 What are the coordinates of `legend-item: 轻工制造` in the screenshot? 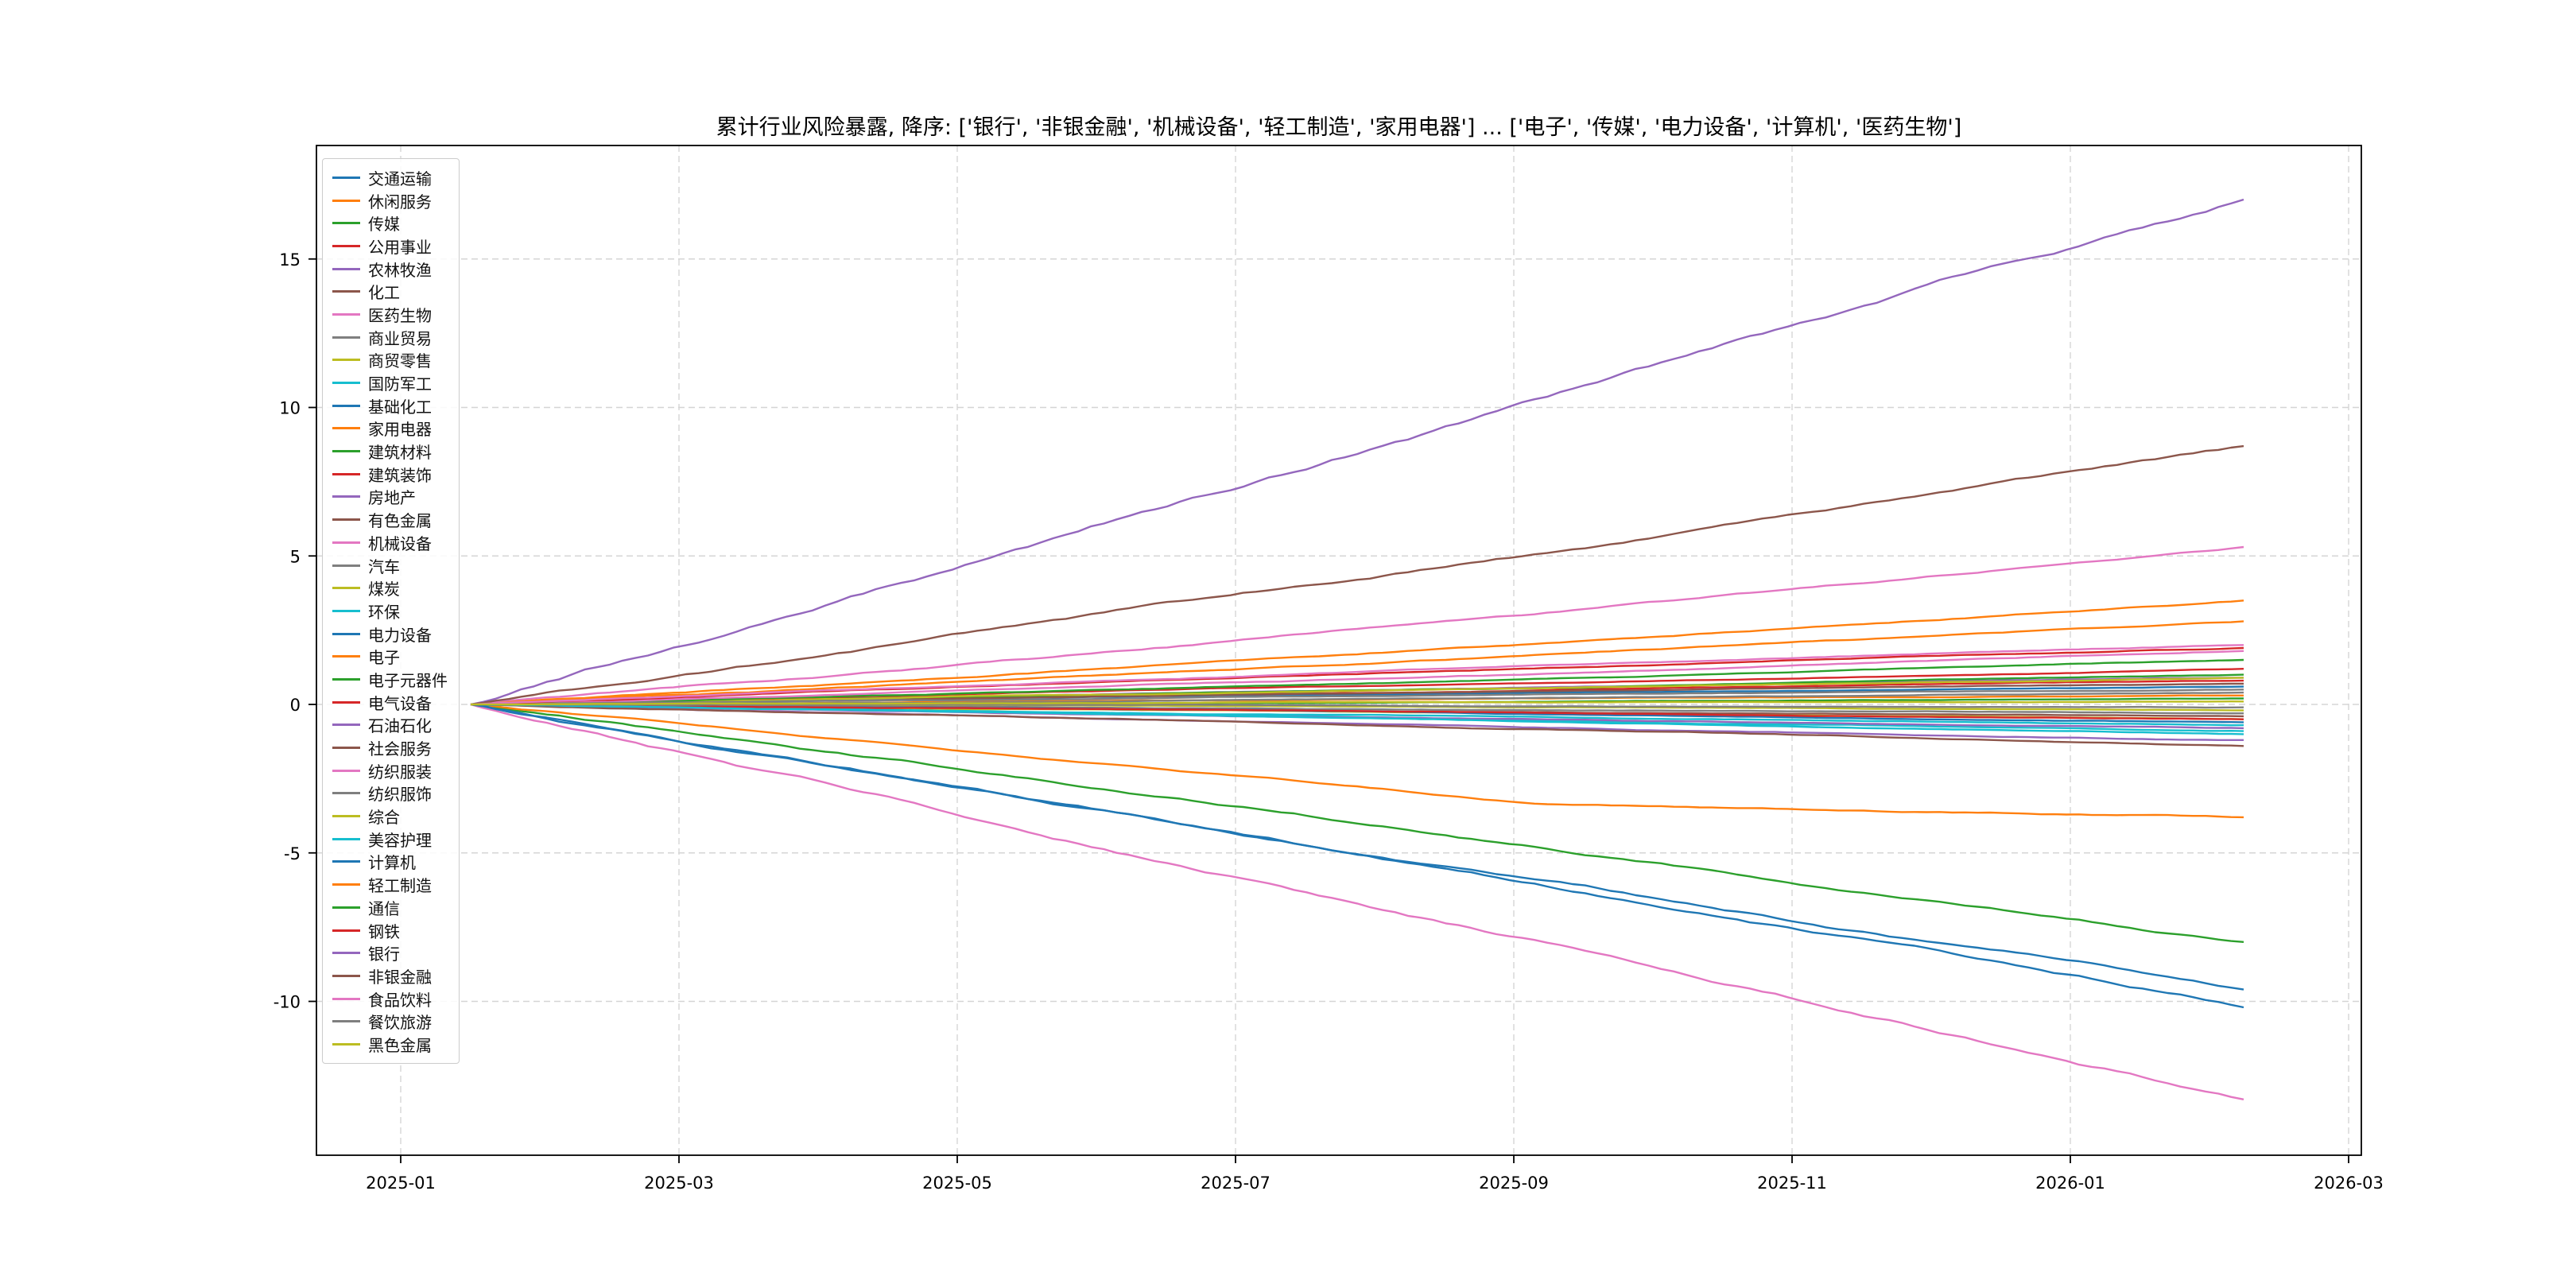 It's located at (390, 884).